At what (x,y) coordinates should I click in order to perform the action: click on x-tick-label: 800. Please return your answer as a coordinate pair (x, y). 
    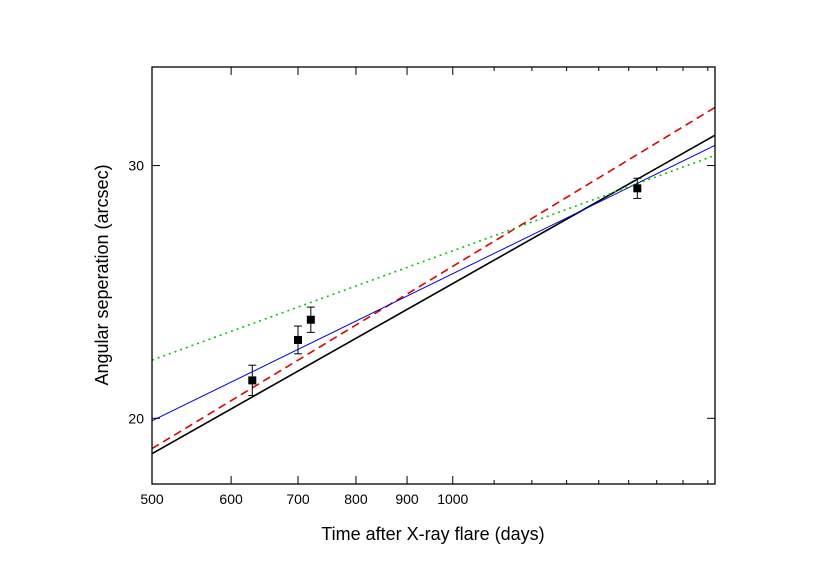
    Looking at the image, I should click on (356, 499).